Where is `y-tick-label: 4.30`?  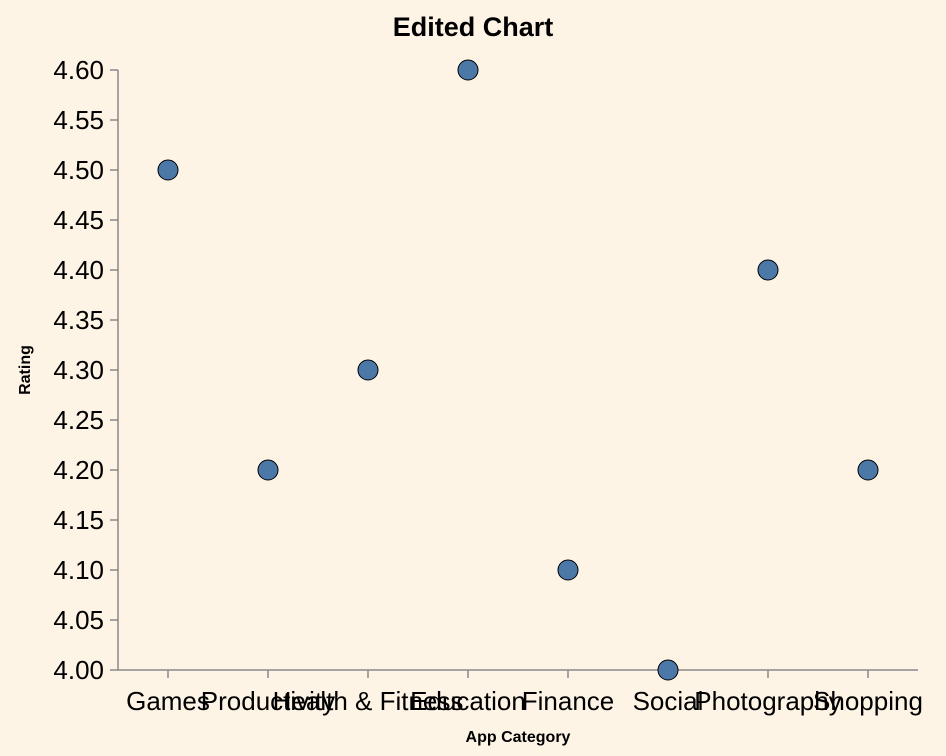 y-tick-label: 4.30 is located at coordinates (78, 370).